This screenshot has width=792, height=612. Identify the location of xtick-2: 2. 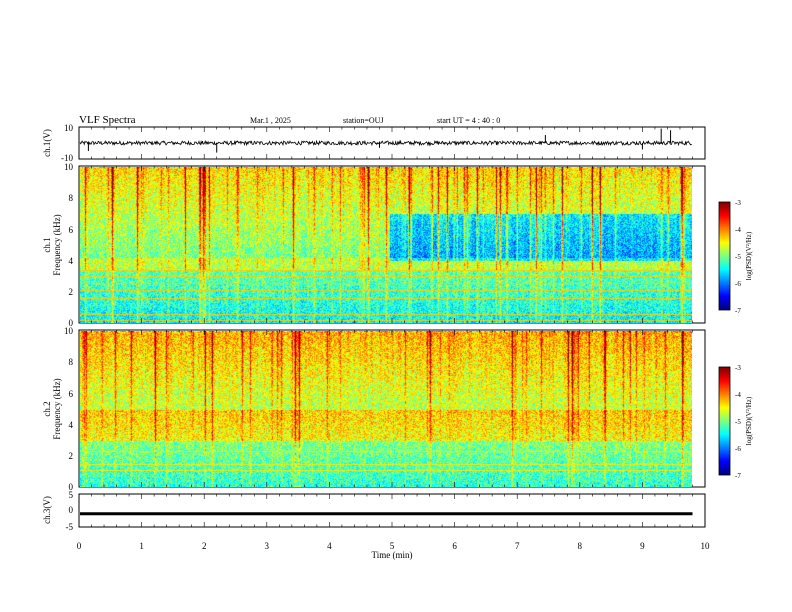
(204, 546).